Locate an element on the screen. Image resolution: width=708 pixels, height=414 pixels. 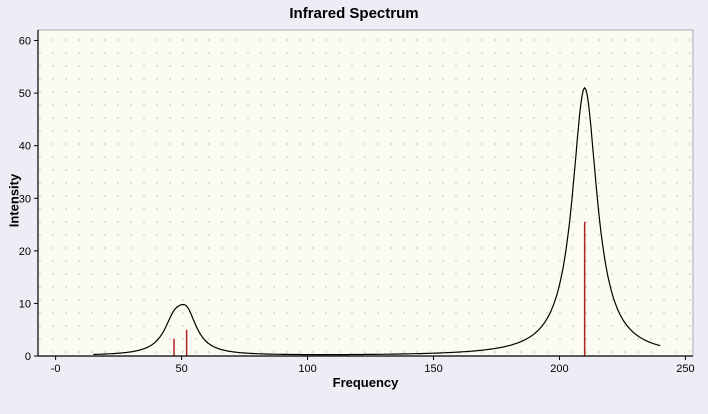
x-tick-label: 150 is located at coordinates (433, 369).